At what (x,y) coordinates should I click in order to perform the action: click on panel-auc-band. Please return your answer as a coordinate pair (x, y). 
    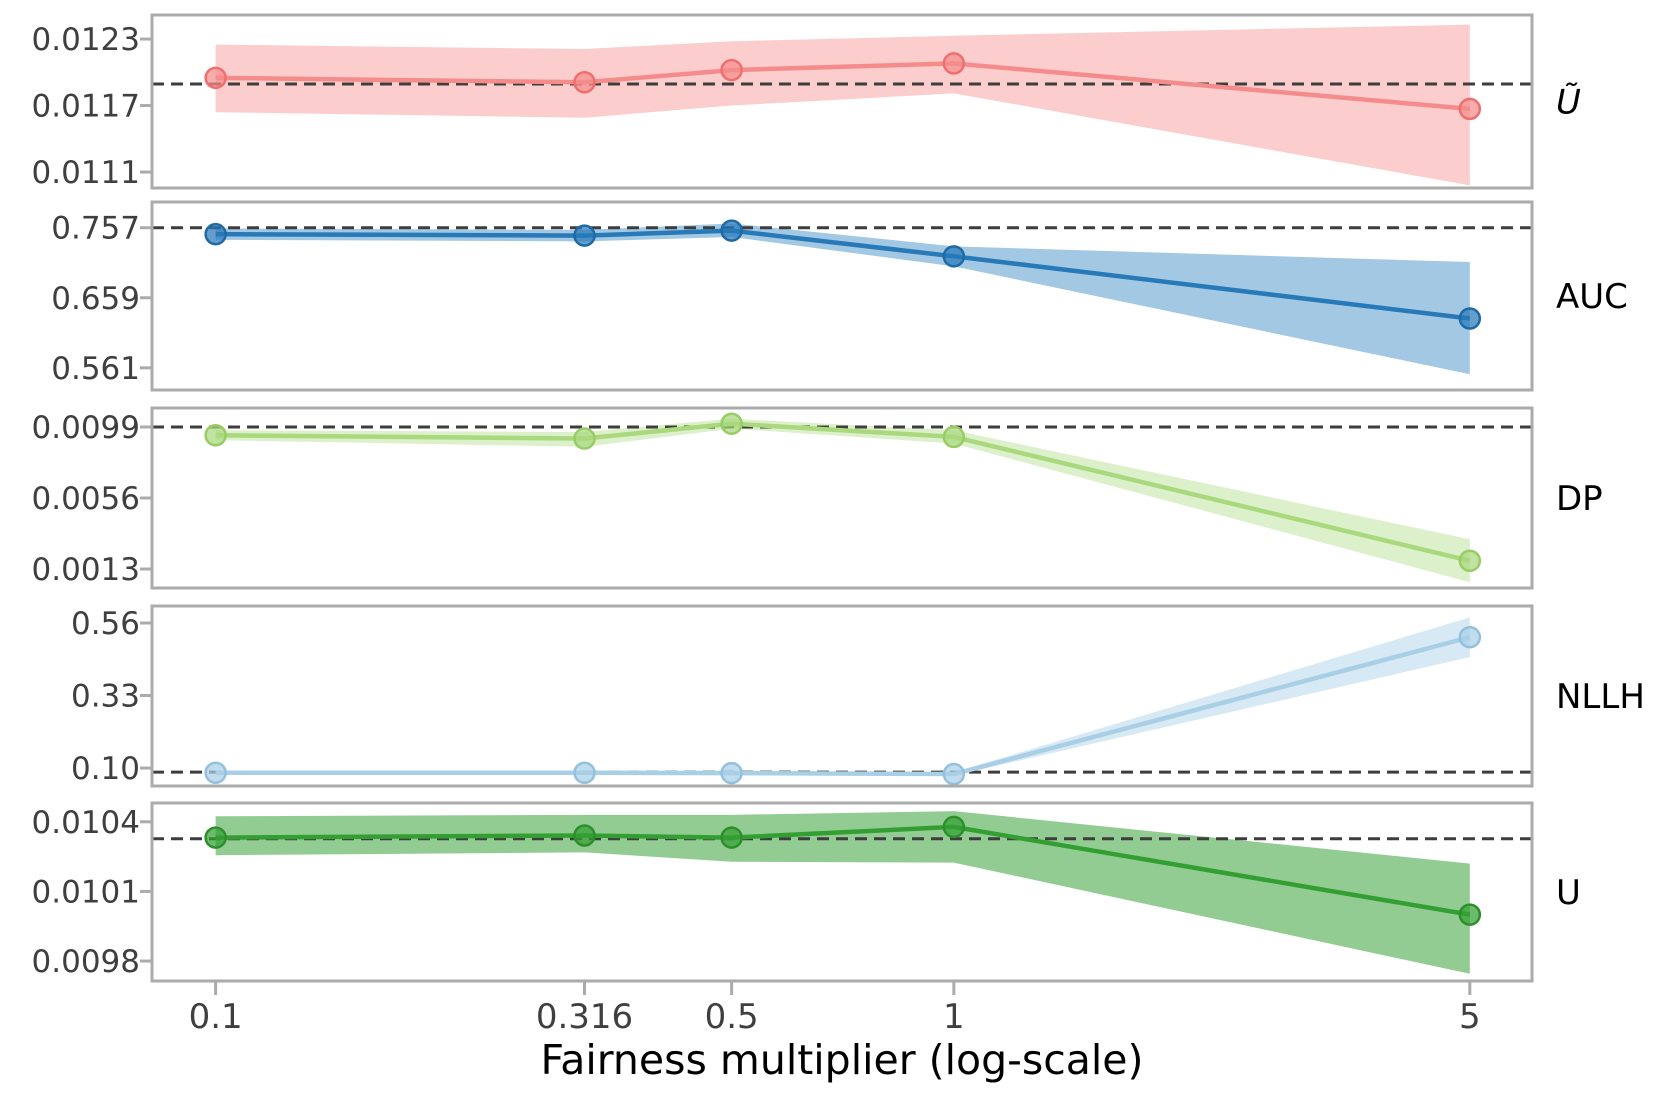
    Looking at the image, I should click on (842, 299).